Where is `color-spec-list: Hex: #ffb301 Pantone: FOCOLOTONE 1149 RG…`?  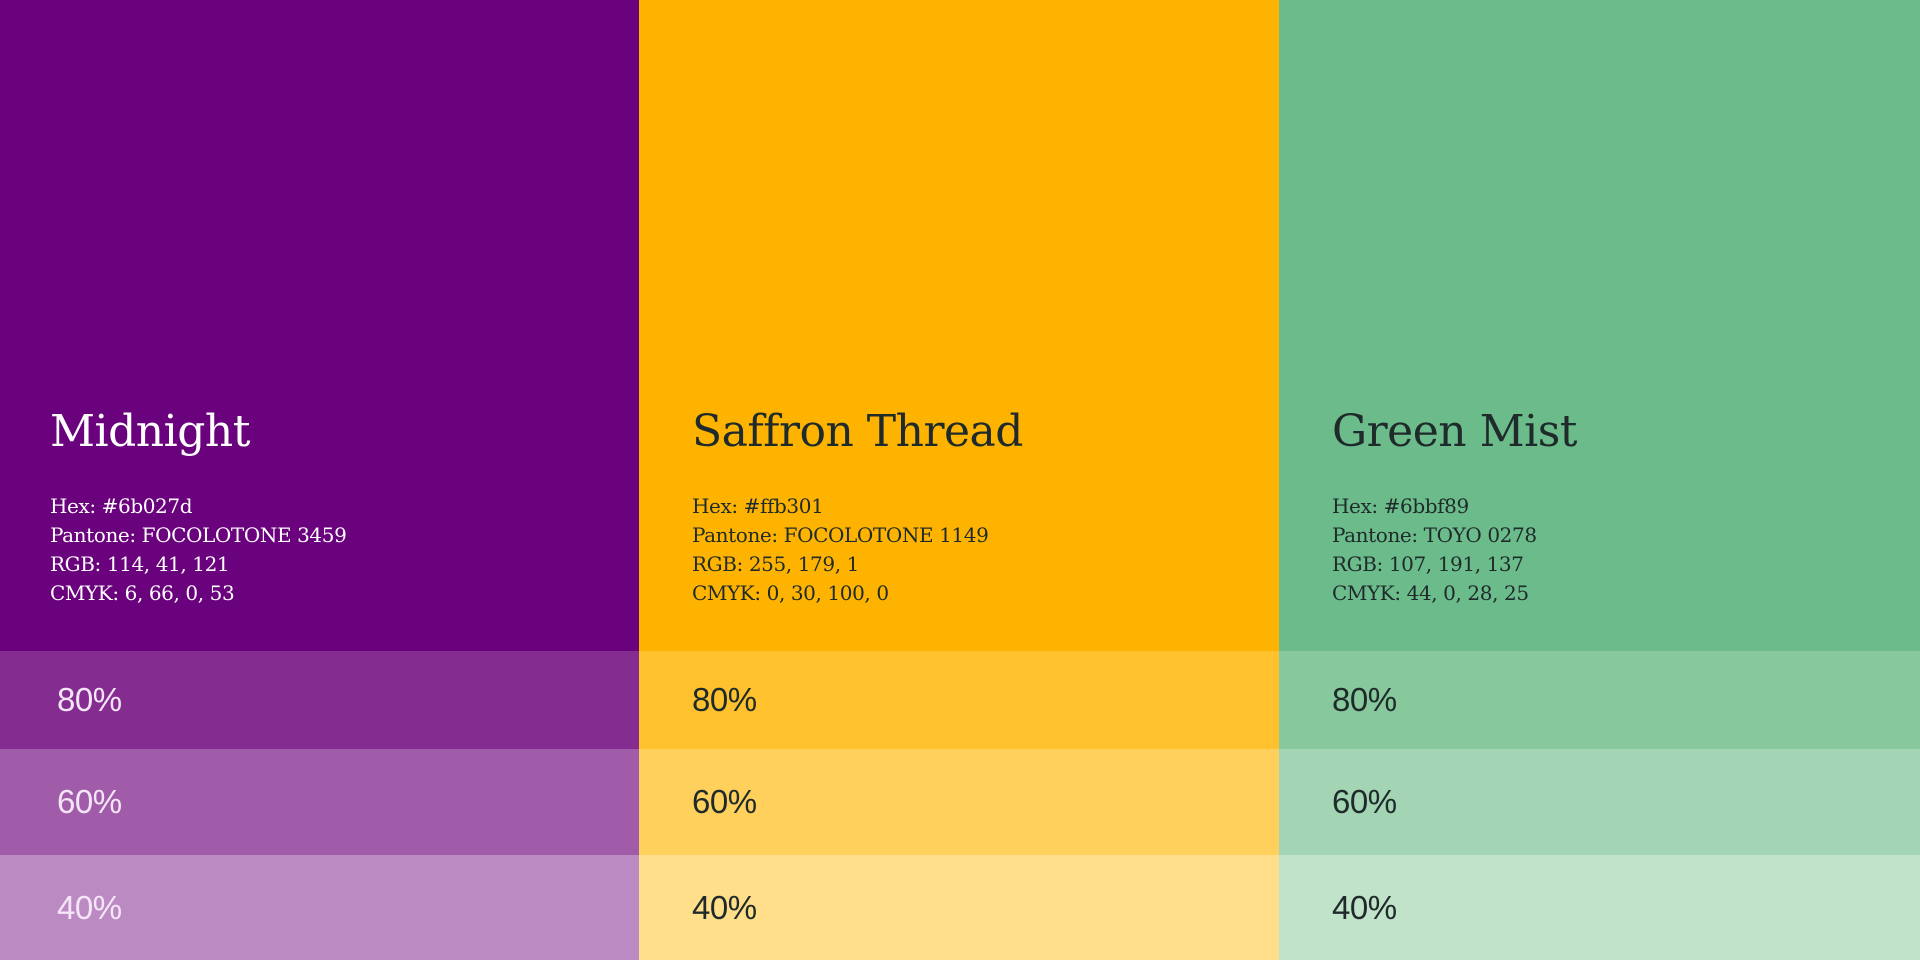 color-spec-list: Hex: #ffb301 Pantone: FOCOLOTONE 1149 RG… is located at coordinates (840, 550).